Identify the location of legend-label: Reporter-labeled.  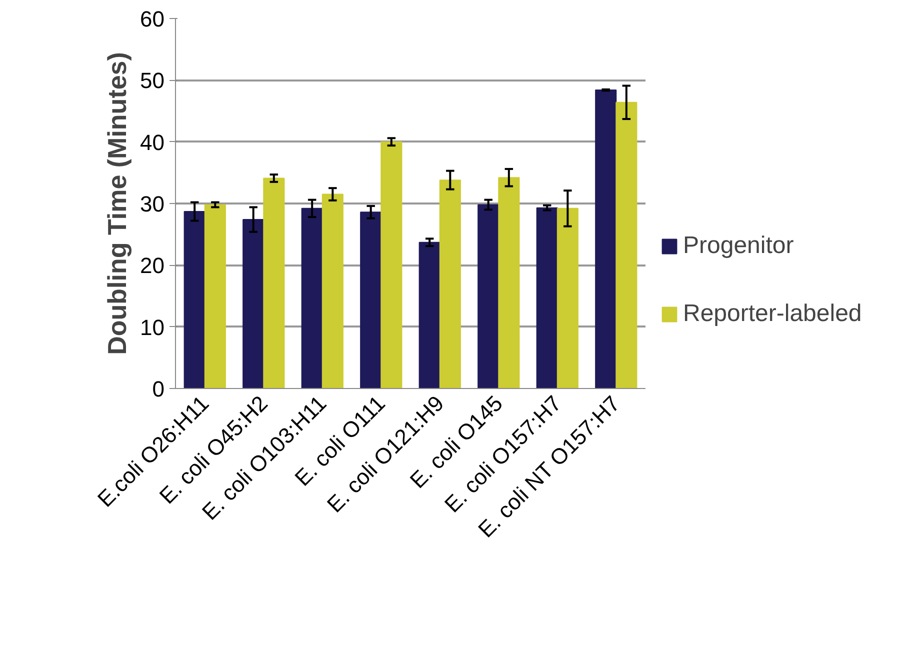
(772, 314).